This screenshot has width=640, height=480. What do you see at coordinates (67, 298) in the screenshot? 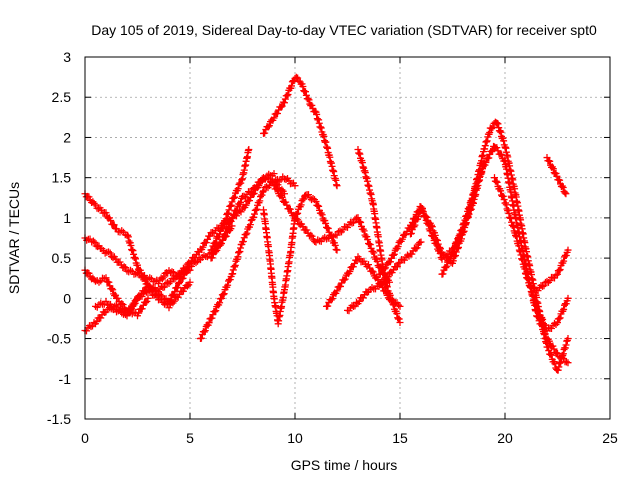
I see `y-tick-label: 0` at bounding box center [67, 298].